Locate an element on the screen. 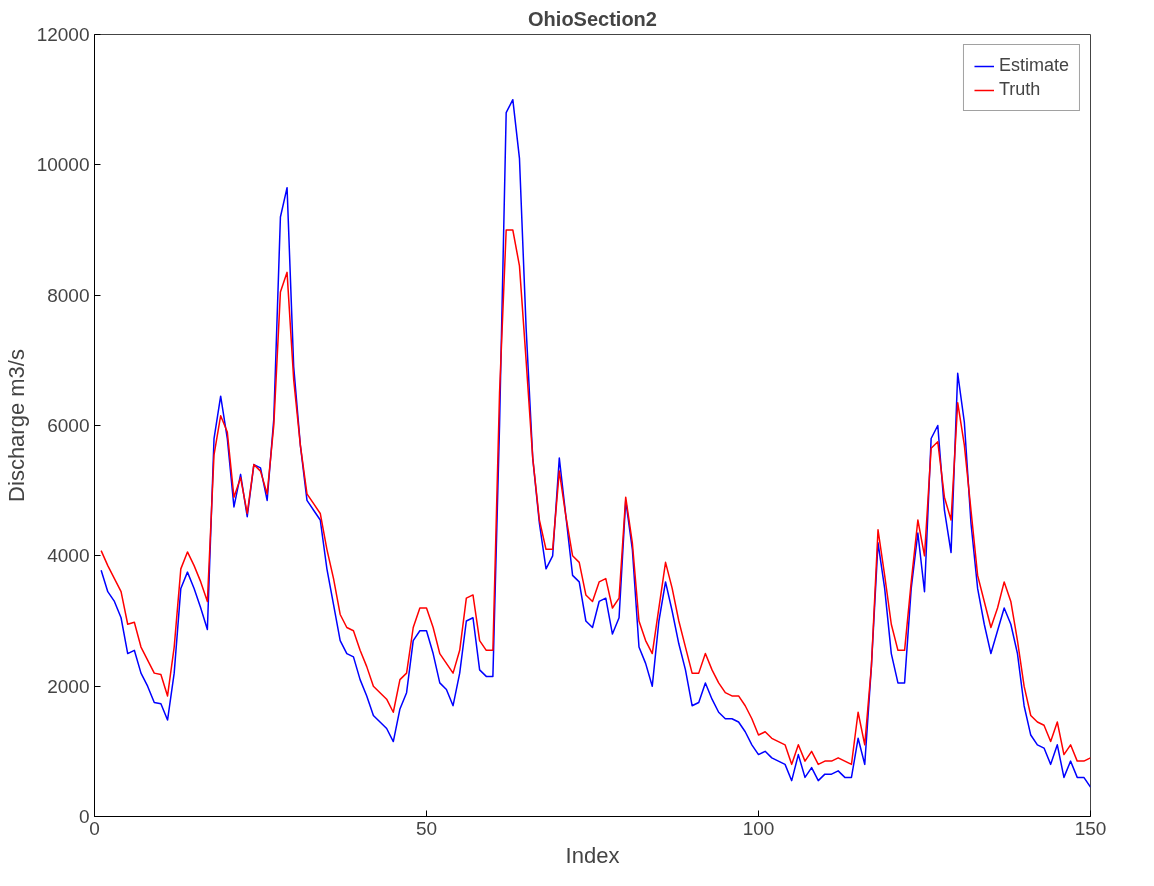  y-tick-label: 10000 is located at coordinates (63, 165).